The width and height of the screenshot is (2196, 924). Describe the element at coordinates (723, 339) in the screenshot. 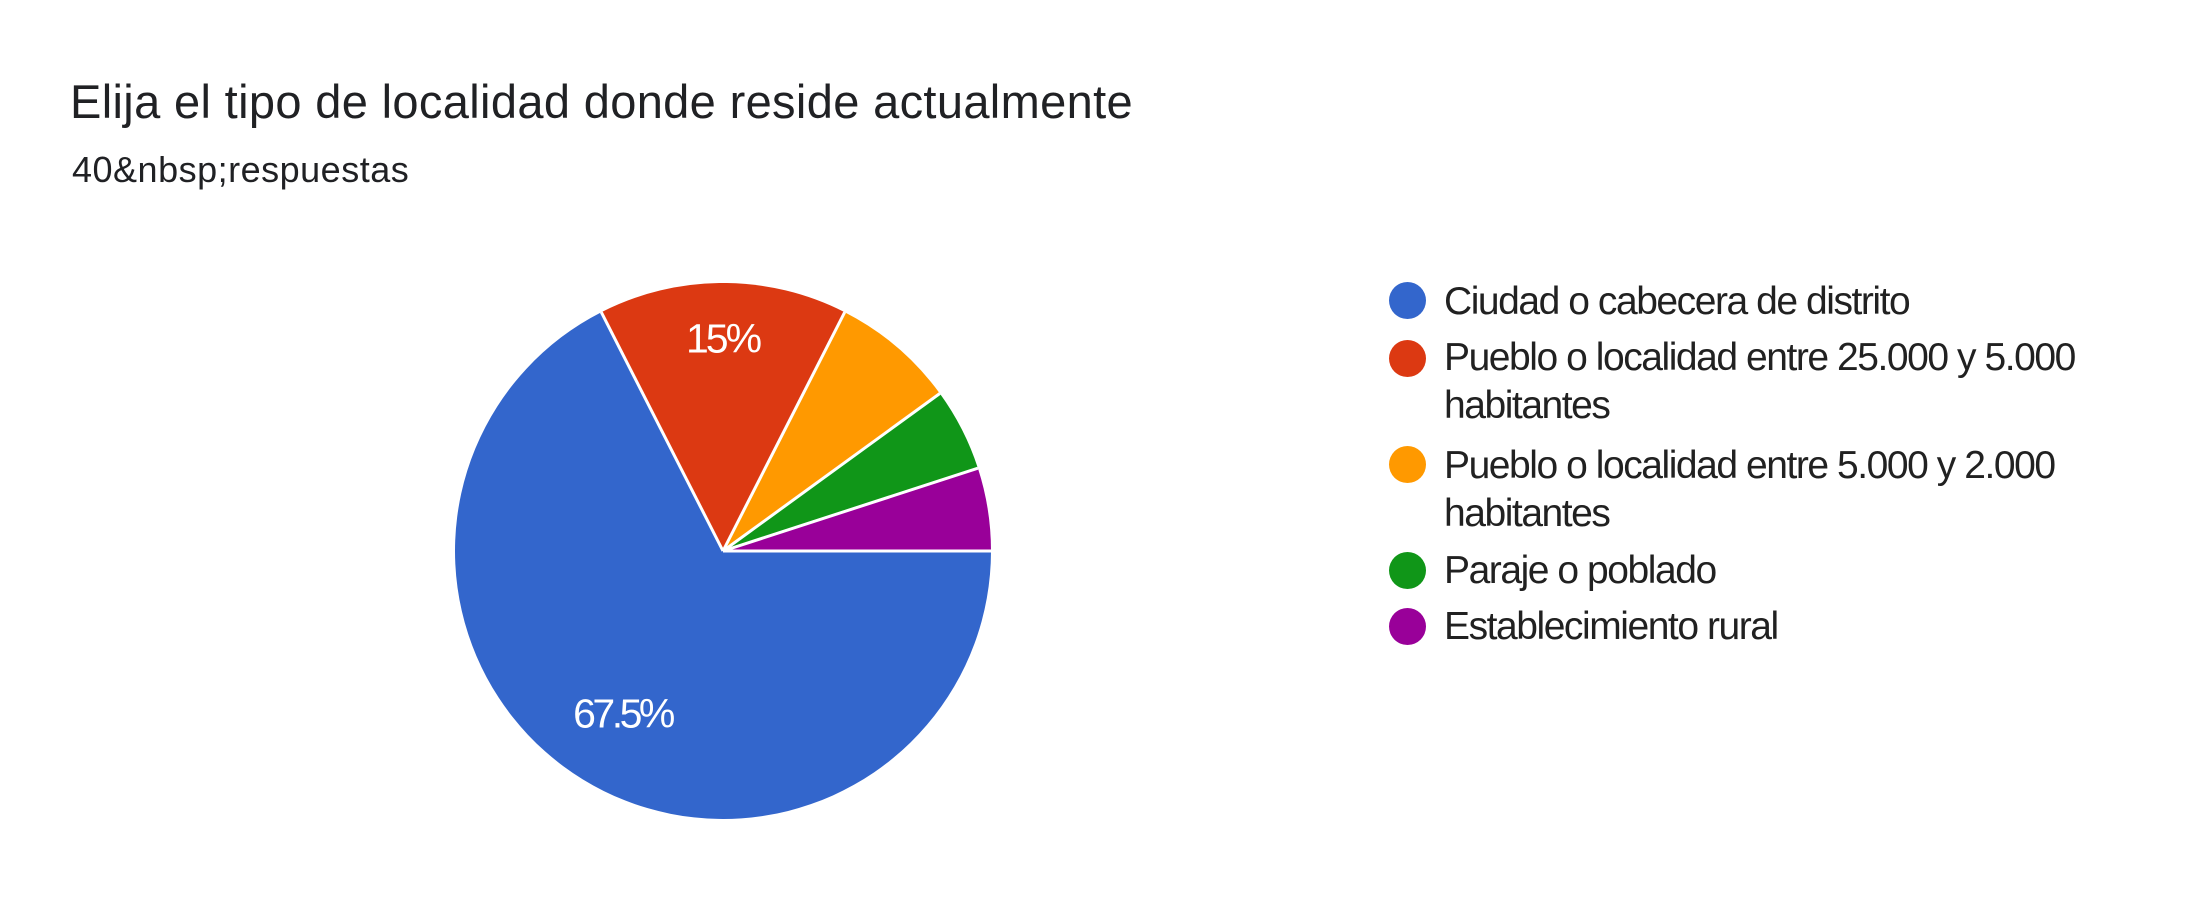

I see `svg-text: 15%` at that location.